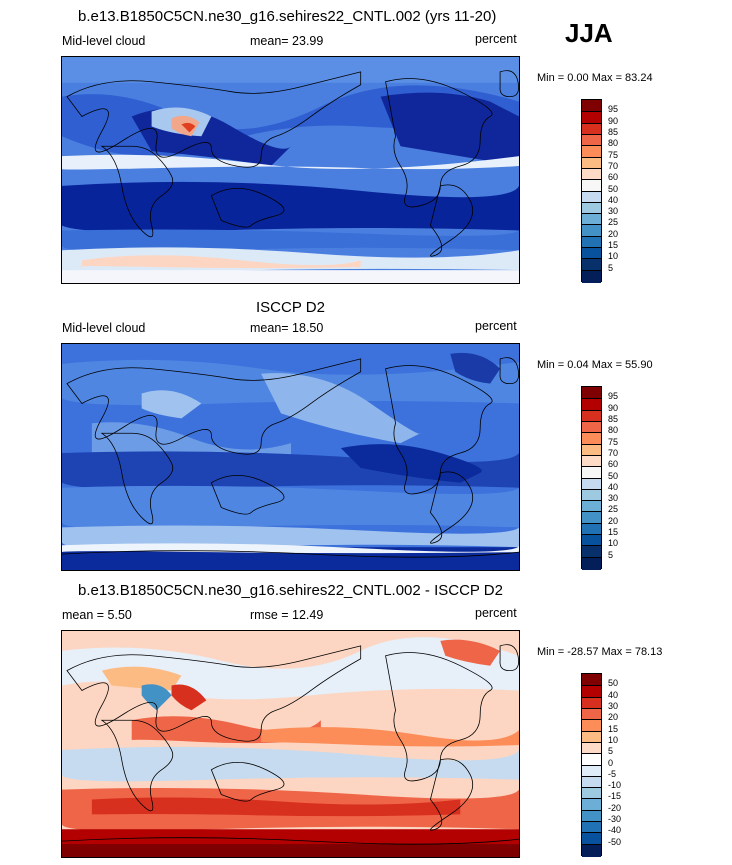 The width and height of the screenshot is (732, 865). I want to click on panel1-colorbar, so click(591, 191).